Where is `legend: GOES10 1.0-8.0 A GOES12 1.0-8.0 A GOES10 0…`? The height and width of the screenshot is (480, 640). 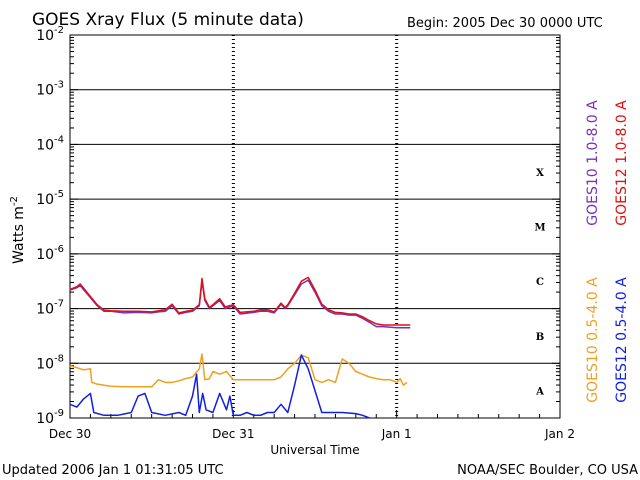
legend: GOES10 1.0-8.0 A GOES12 1.0-8.0 A GOES10 0… is located at coordinates (607, 251).